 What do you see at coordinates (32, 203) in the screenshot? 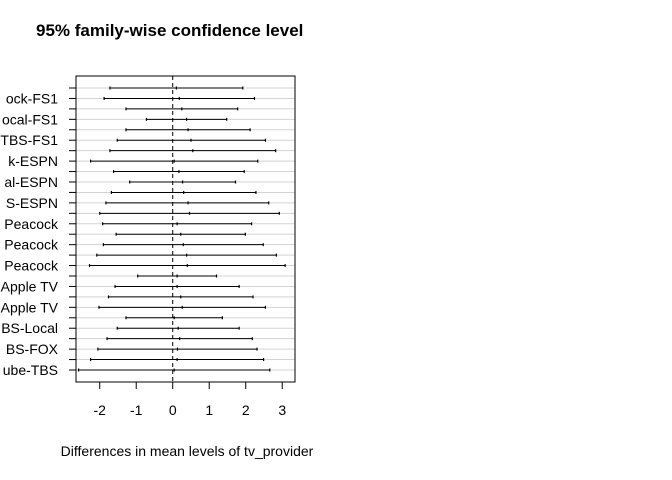
I see `y-tick-label: S-ESPN` at bounding box center [32, 203].